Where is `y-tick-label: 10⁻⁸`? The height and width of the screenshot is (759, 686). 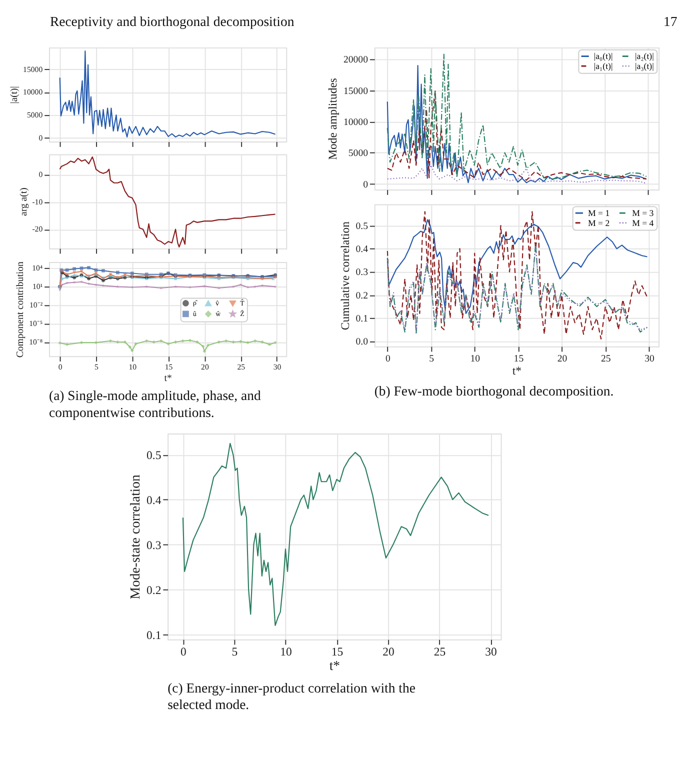
y-tick-label: 10⁻⁸ is located at coordinates (36, 341).